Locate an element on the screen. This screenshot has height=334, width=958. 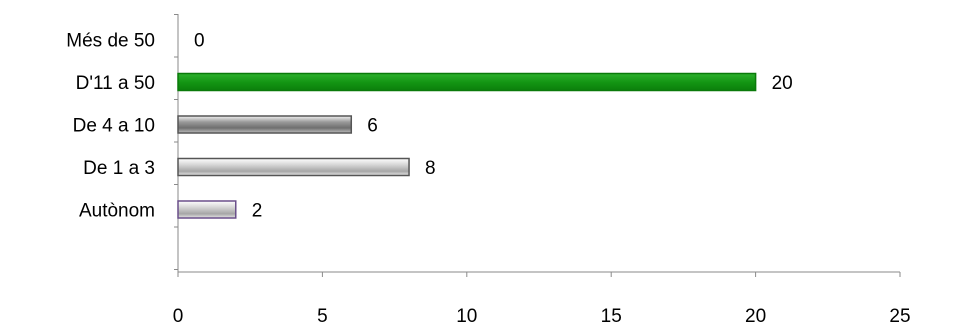
data-label: 20 is located at coordinates (782, 83).